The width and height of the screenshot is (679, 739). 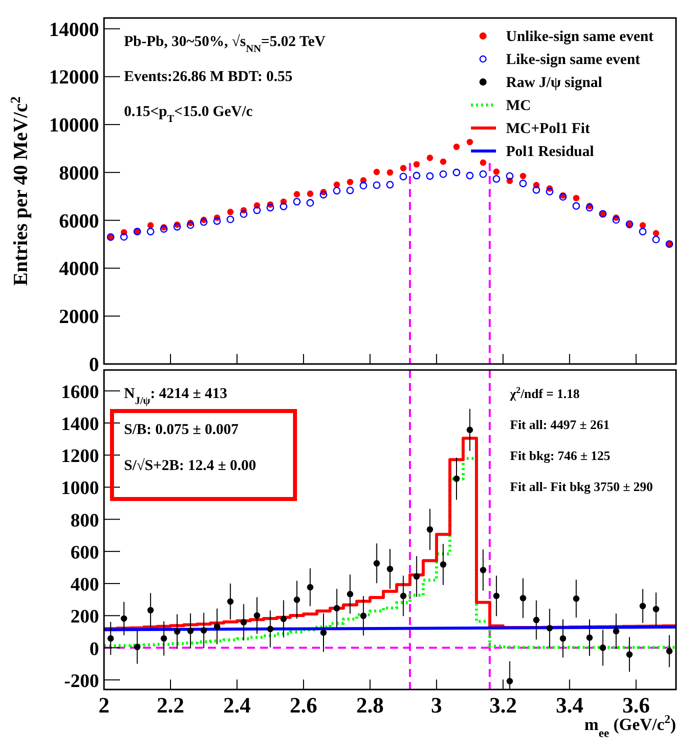 I want to click on x-tick-label: 3.4, so click(x=570, y=705).